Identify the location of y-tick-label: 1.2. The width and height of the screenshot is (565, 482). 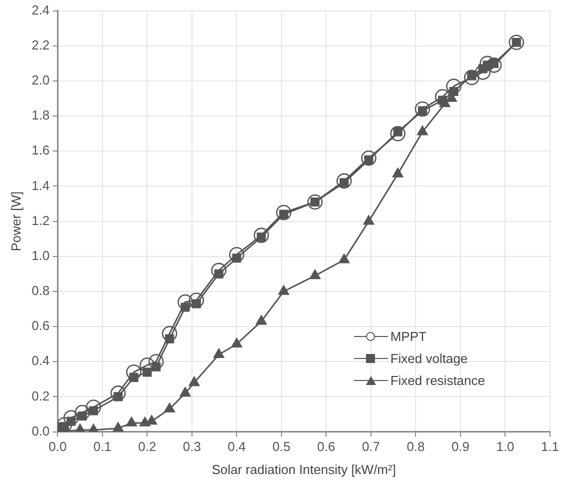
(41, 220).